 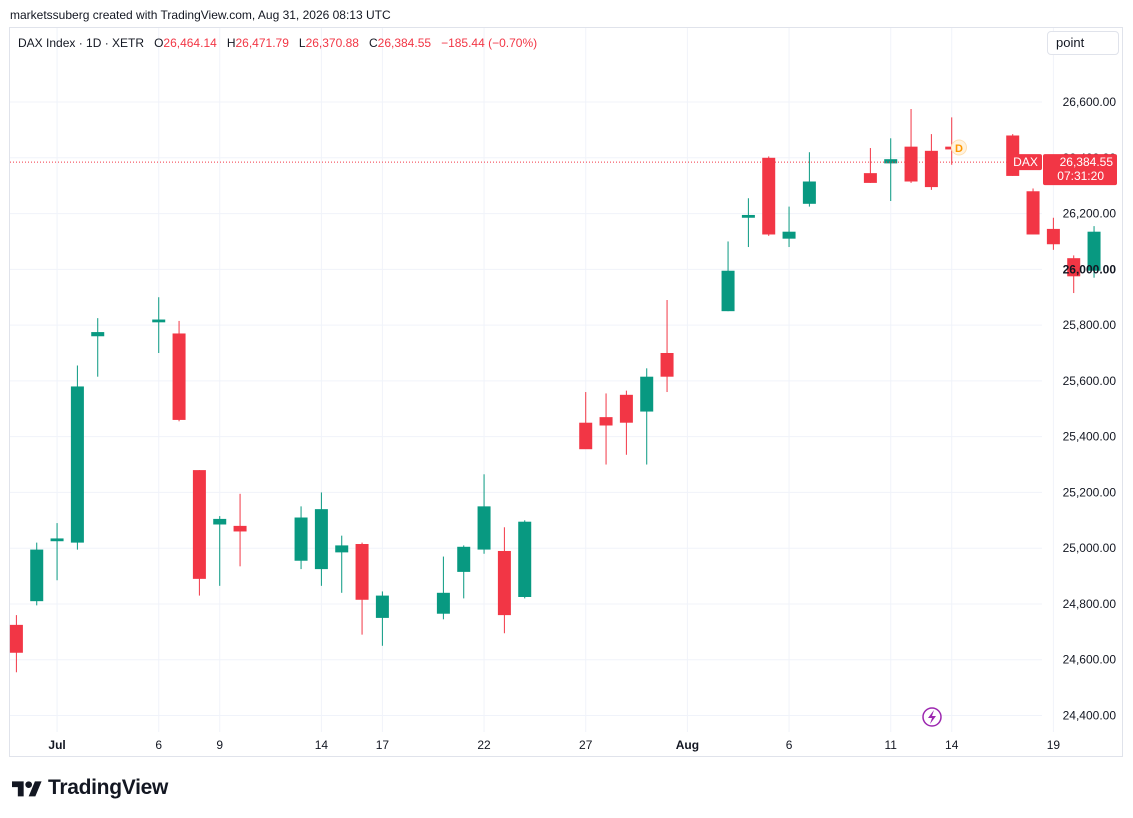 I want to click on x-tick-label: 27, so click(x=586, y=745).